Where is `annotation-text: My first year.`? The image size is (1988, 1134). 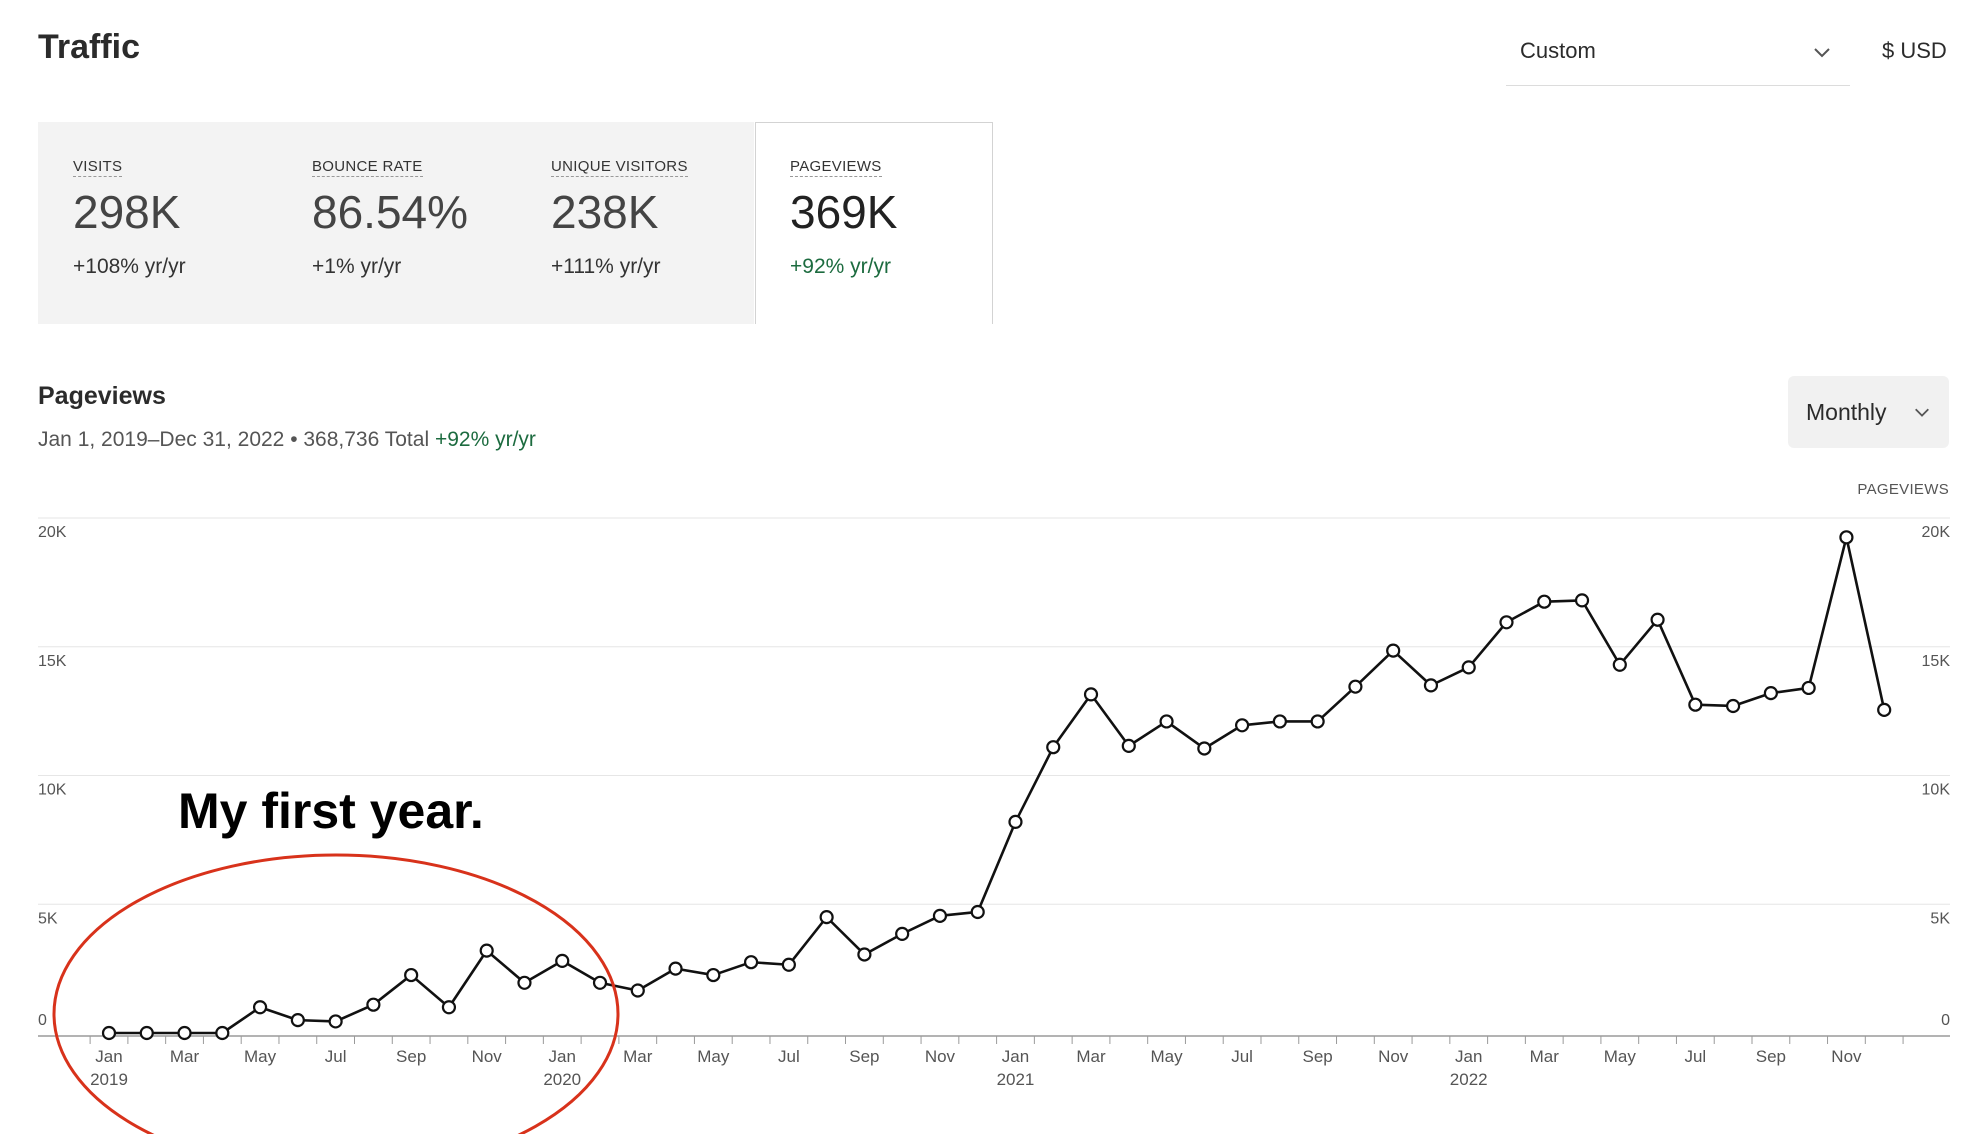
annotation-text: My first year. is located at coordinates (331, 811).